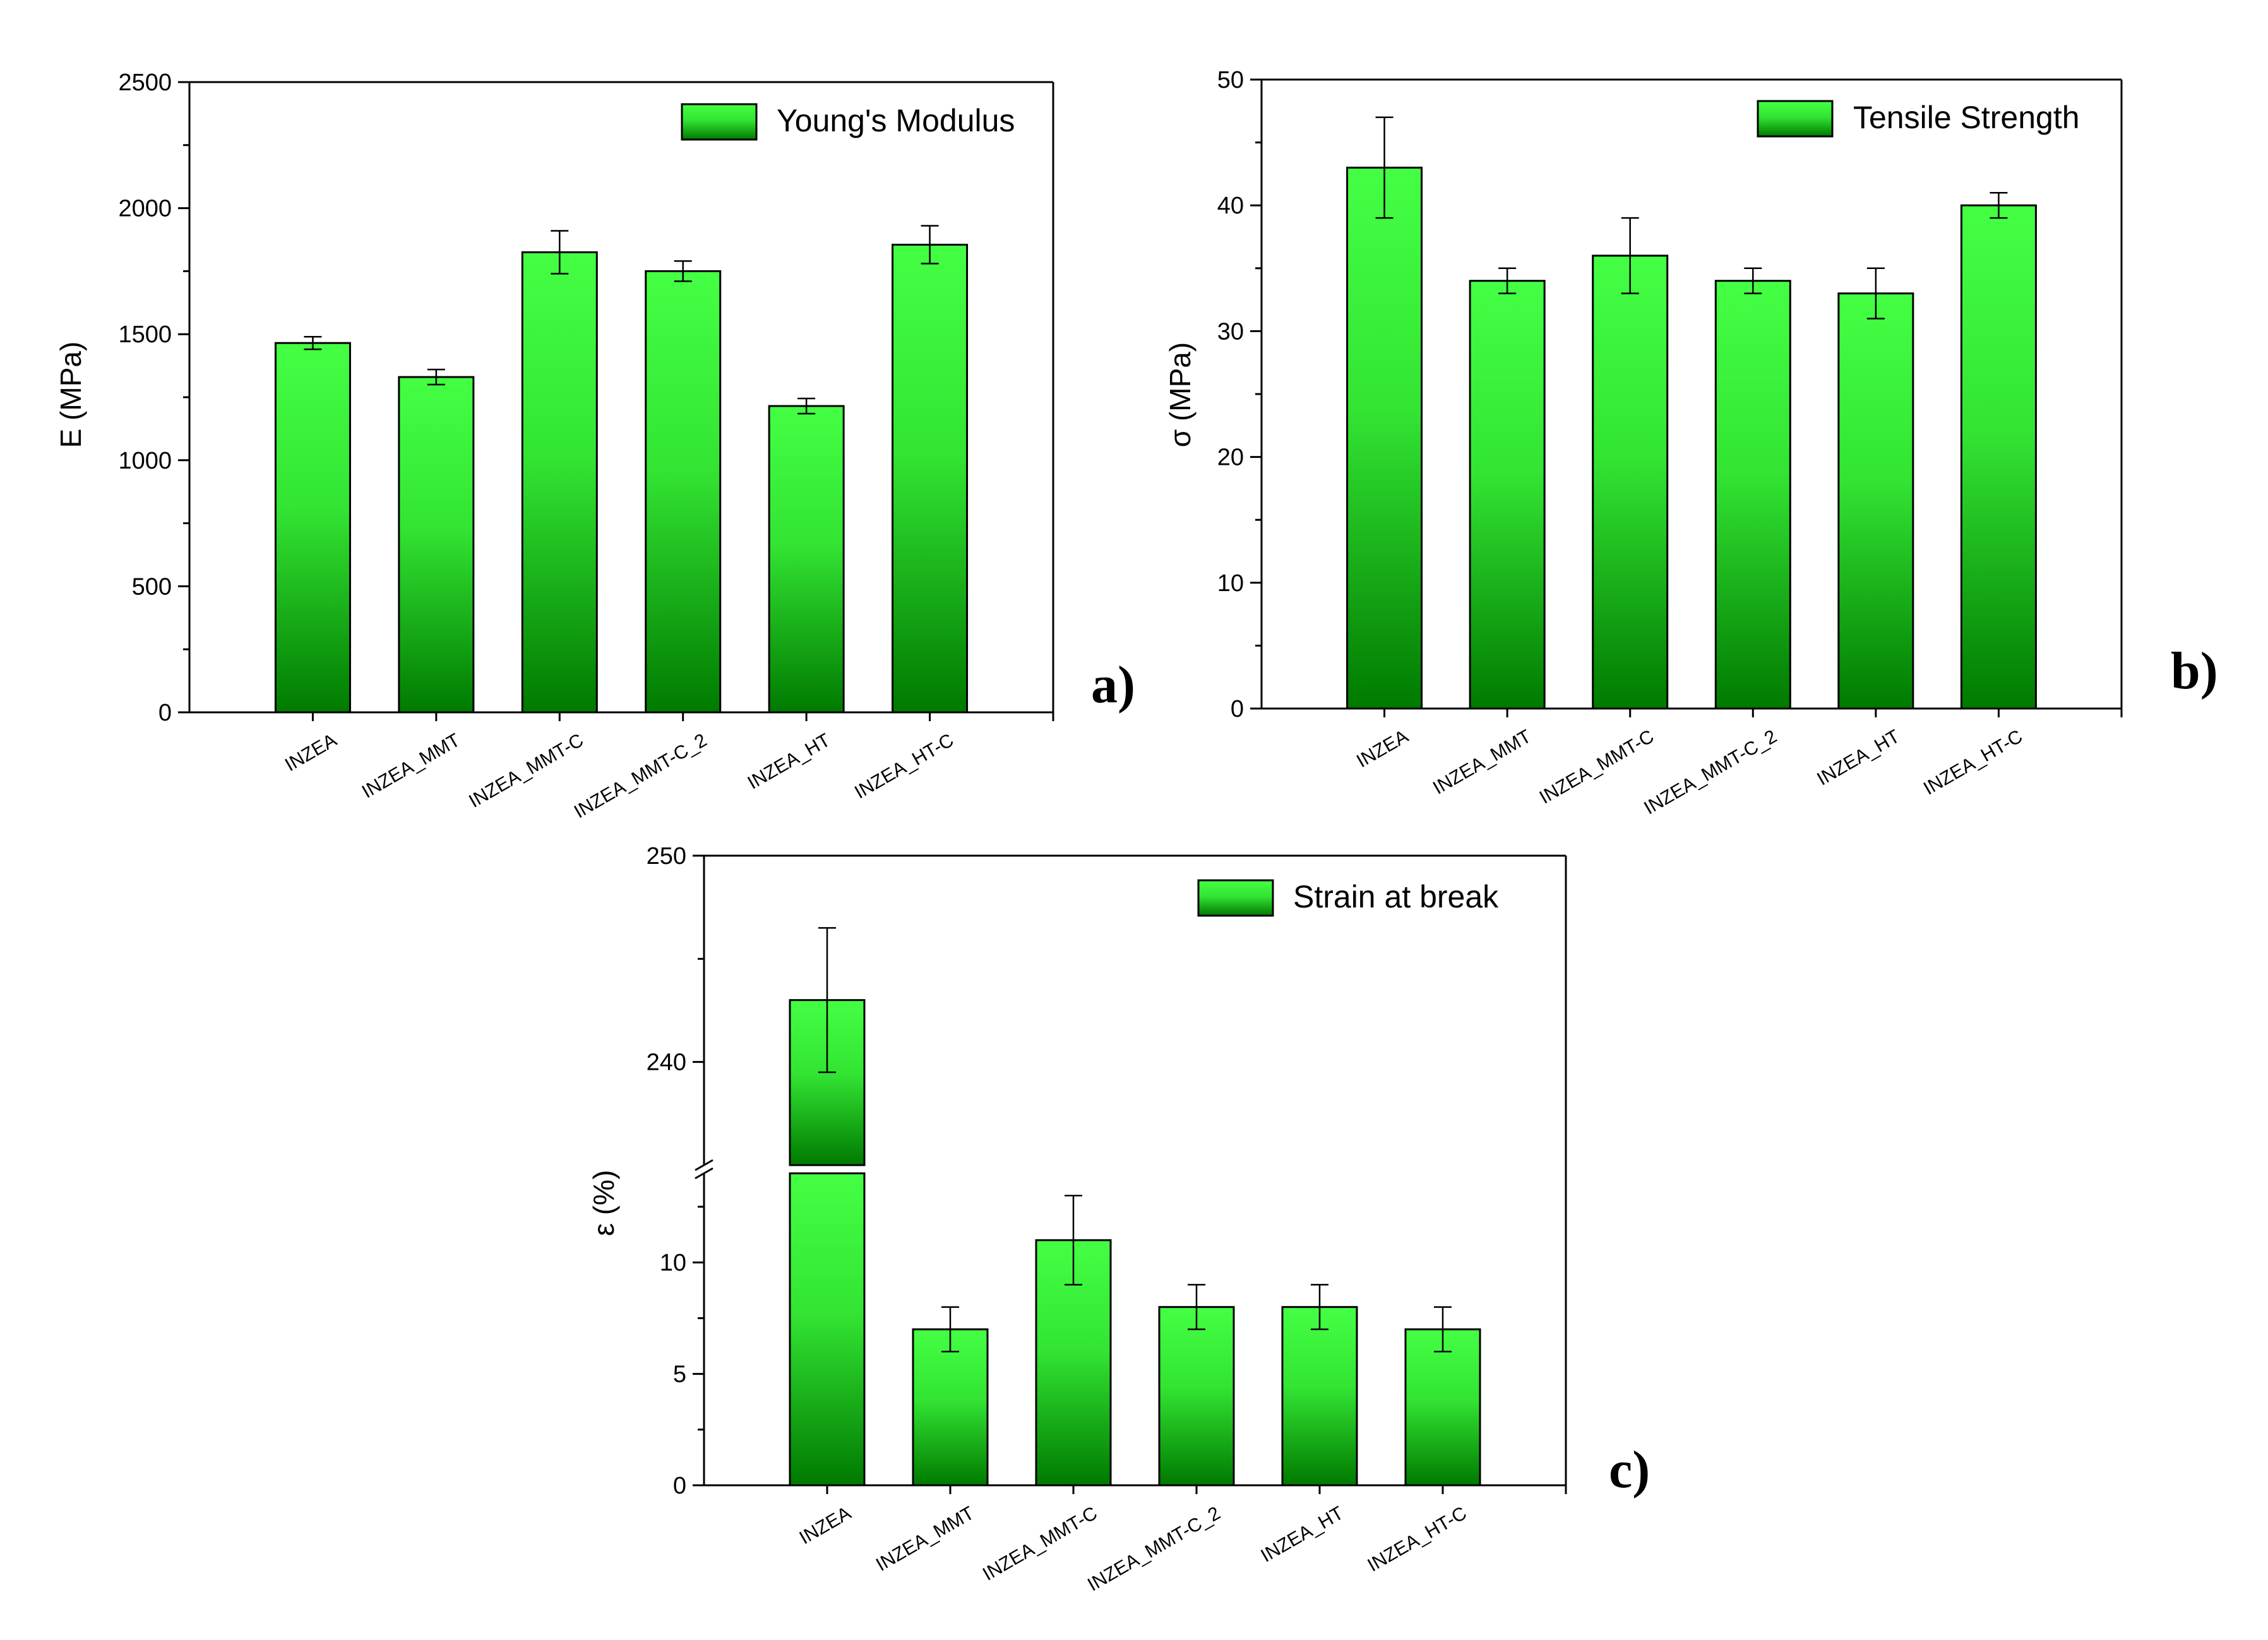  What do you see at coordinates (411, 765) in the screenshot?
I see `panel-a-xtick-label: INZEA_MMT` at bounding box center [411, 765].